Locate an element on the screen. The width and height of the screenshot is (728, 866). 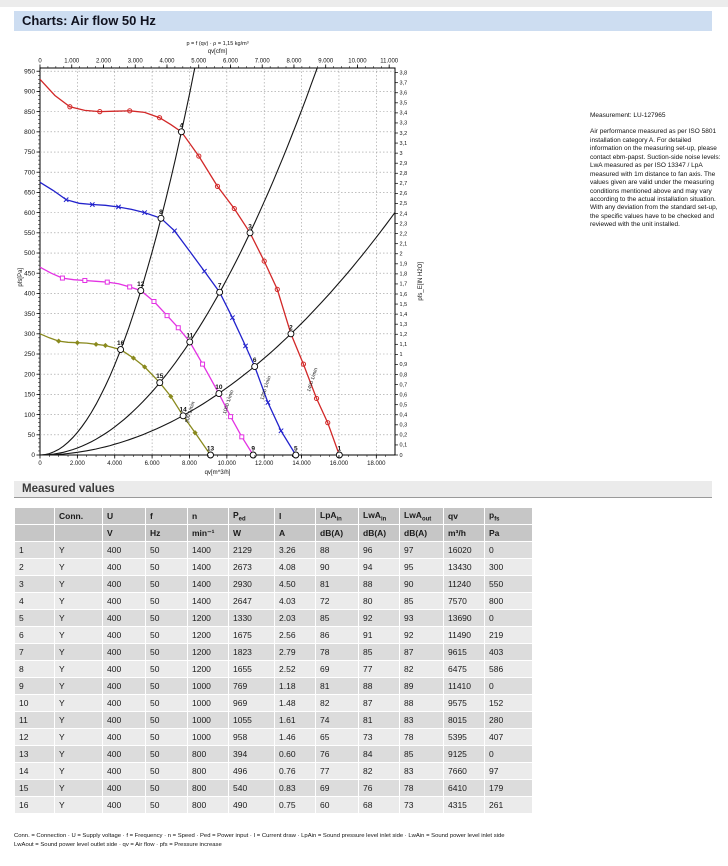
table-row: 2 Y 400 50 1400 2673 4.08 90 94 95 13430 300 is located at coordinates (273, 567).